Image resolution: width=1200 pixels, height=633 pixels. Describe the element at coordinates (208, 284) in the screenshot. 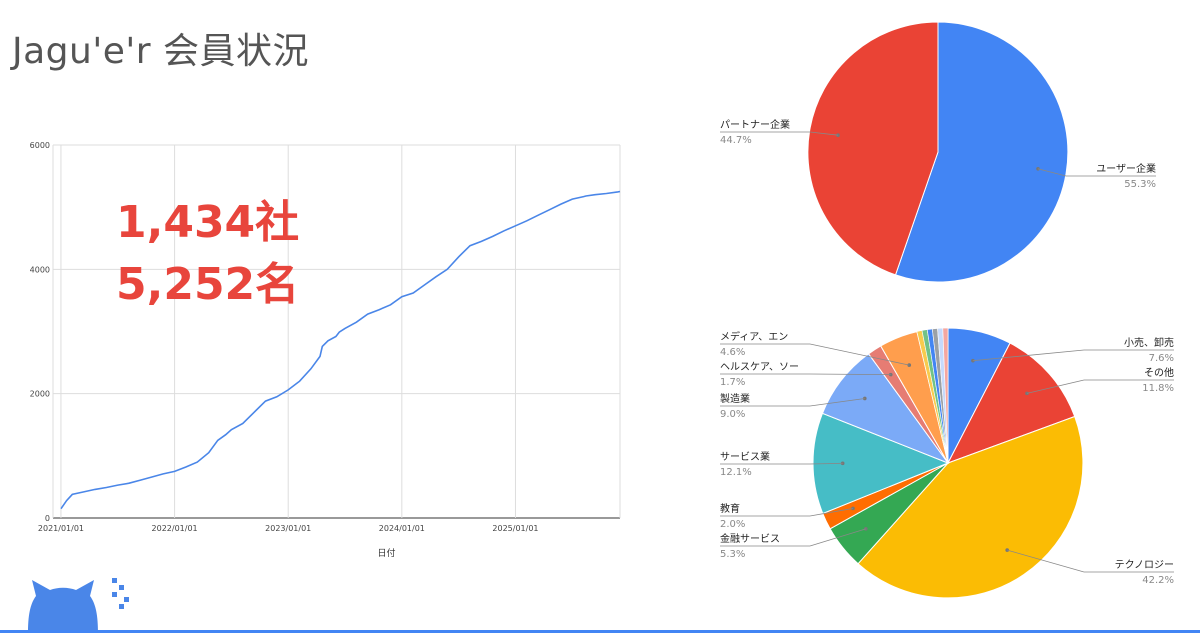

I see `stat-members: 5,252名` at that location.